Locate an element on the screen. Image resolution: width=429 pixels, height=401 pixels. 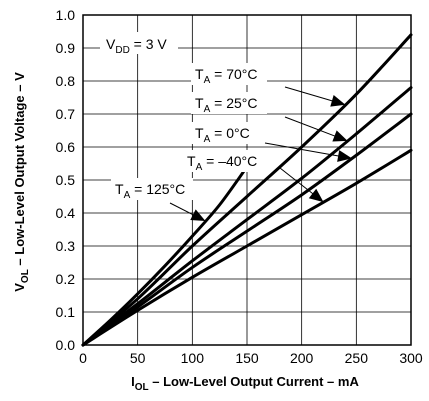
y-tick-label-0.6: 0.6 is located at coordinates (66, 147).